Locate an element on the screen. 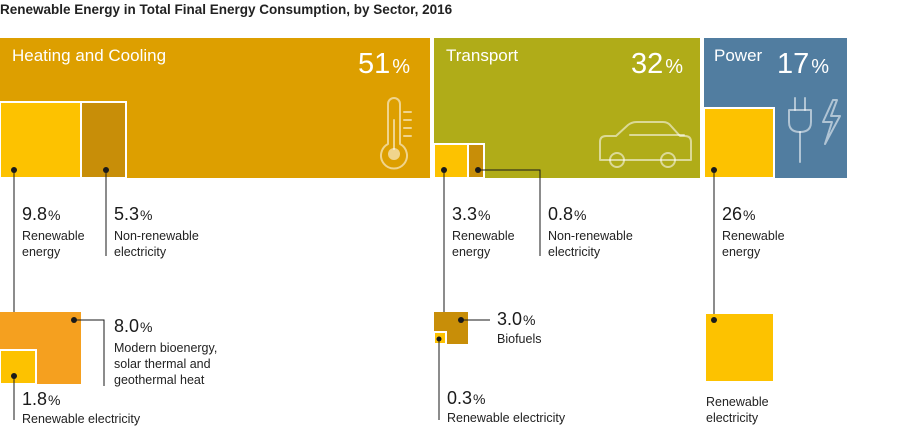  car-icon is located at coordinates (645, 144).